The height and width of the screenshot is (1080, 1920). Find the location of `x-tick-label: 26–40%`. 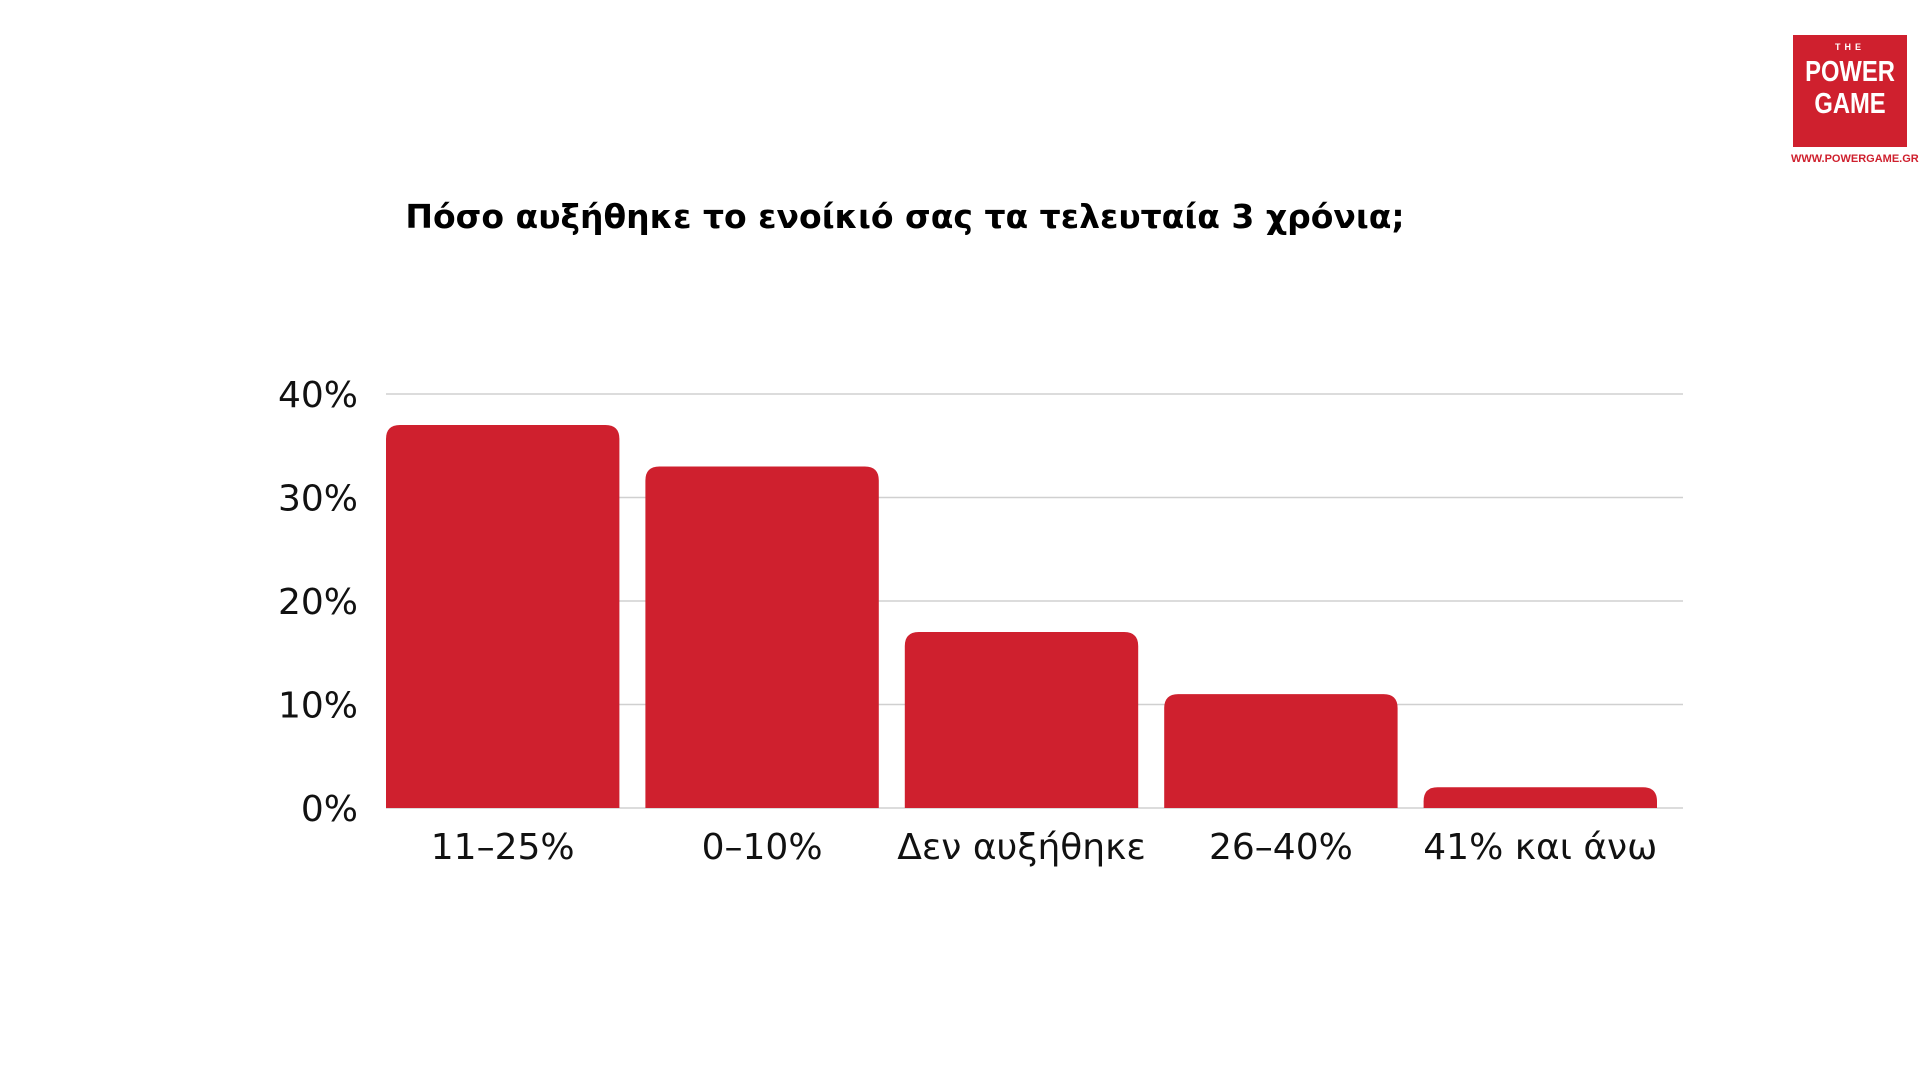

x-tick-label: 26–40% is located at coordinates (1281, 847).